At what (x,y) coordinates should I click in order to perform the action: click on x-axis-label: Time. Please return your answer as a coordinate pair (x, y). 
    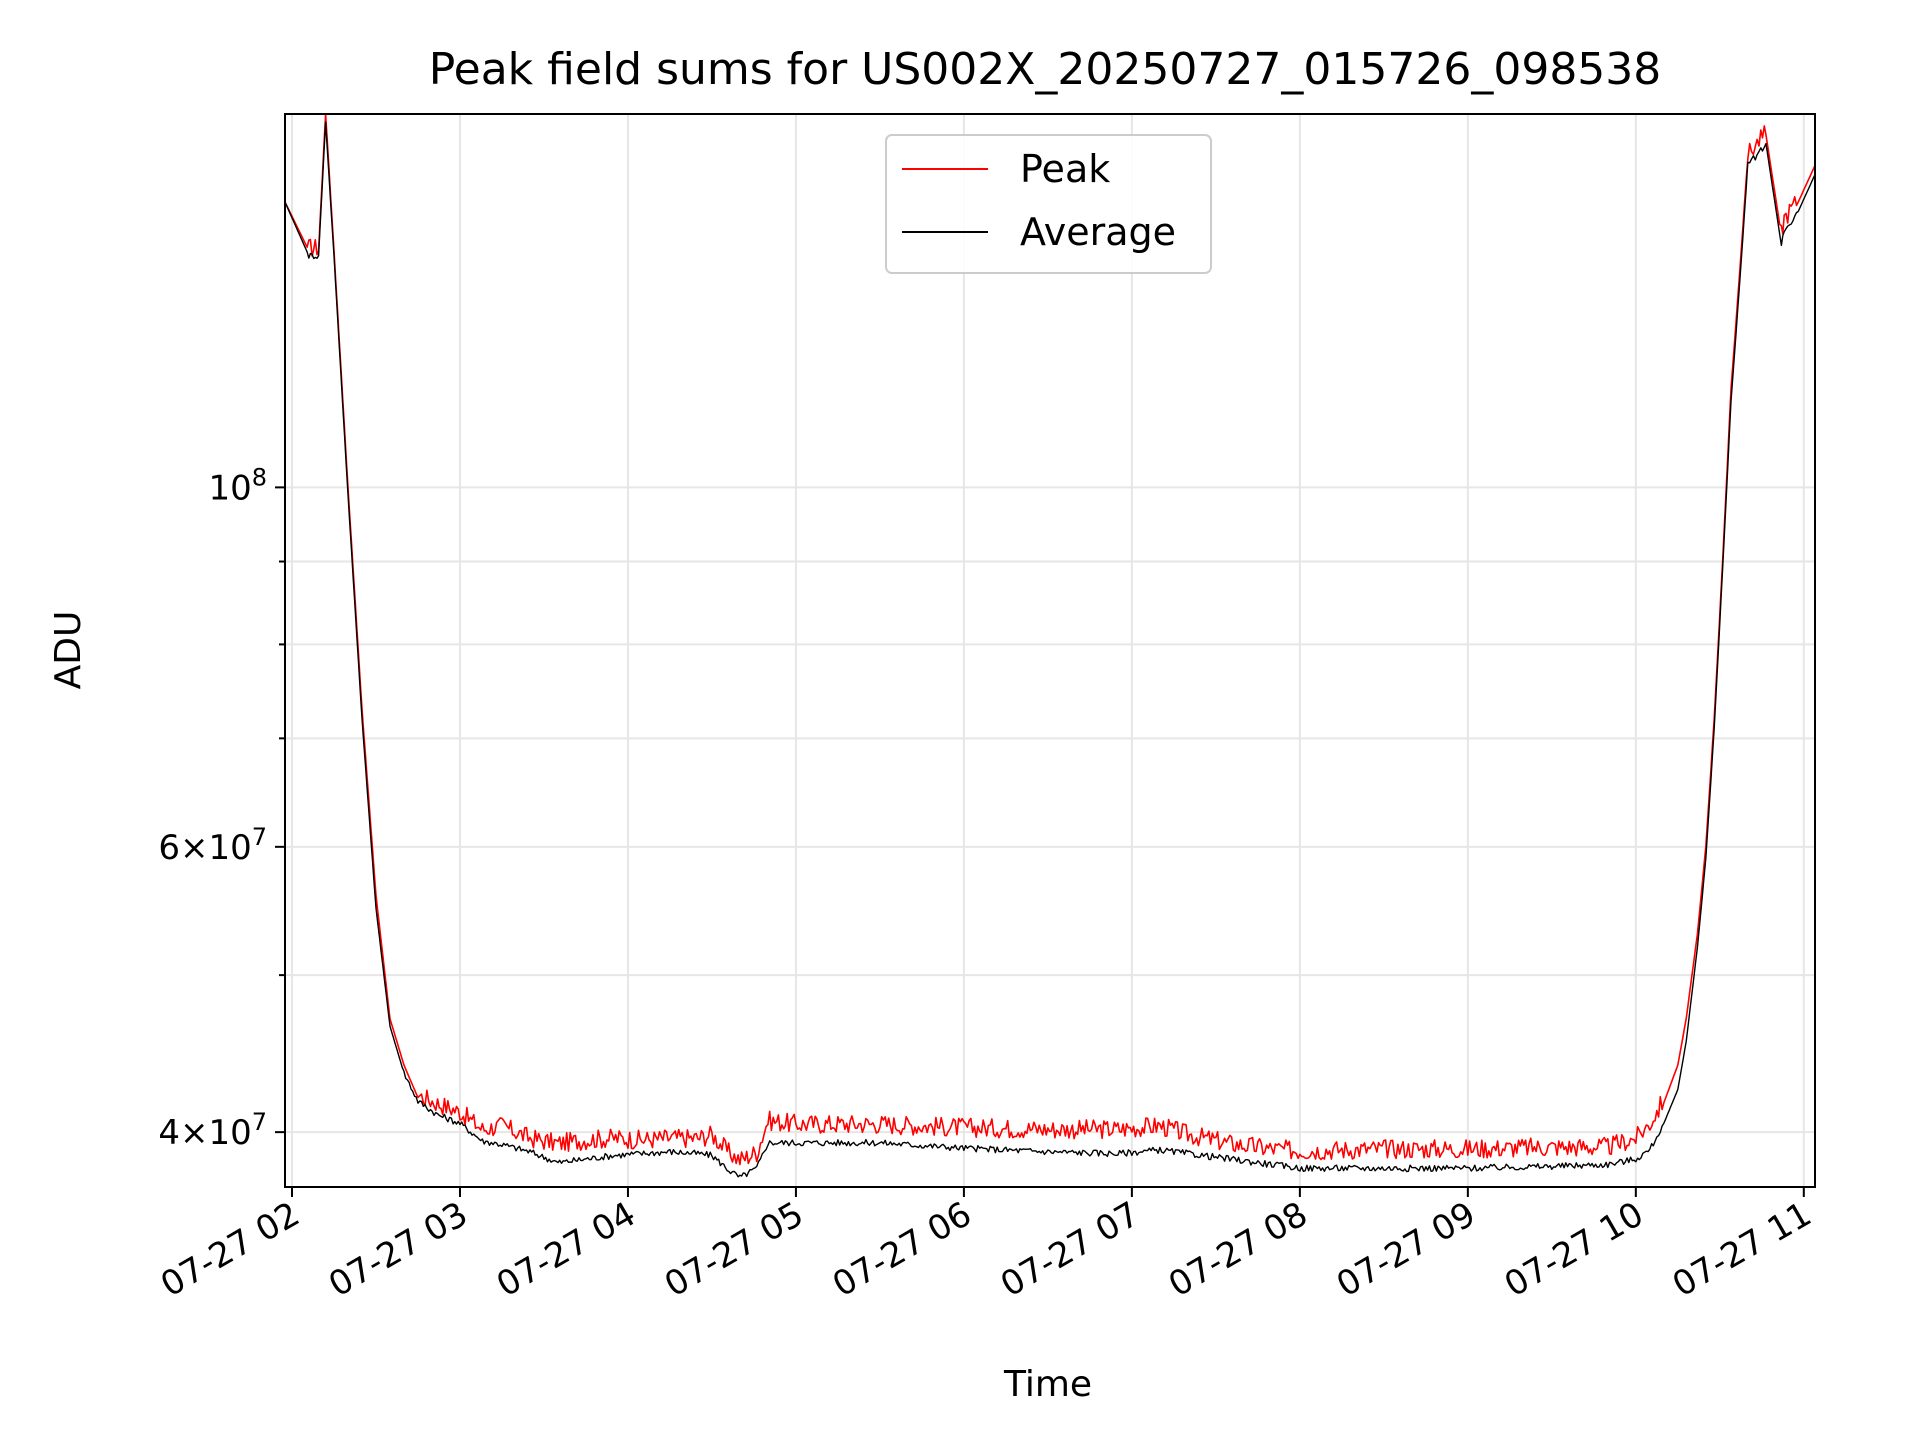
    Looking at the image, I should click on (1047, 1384).